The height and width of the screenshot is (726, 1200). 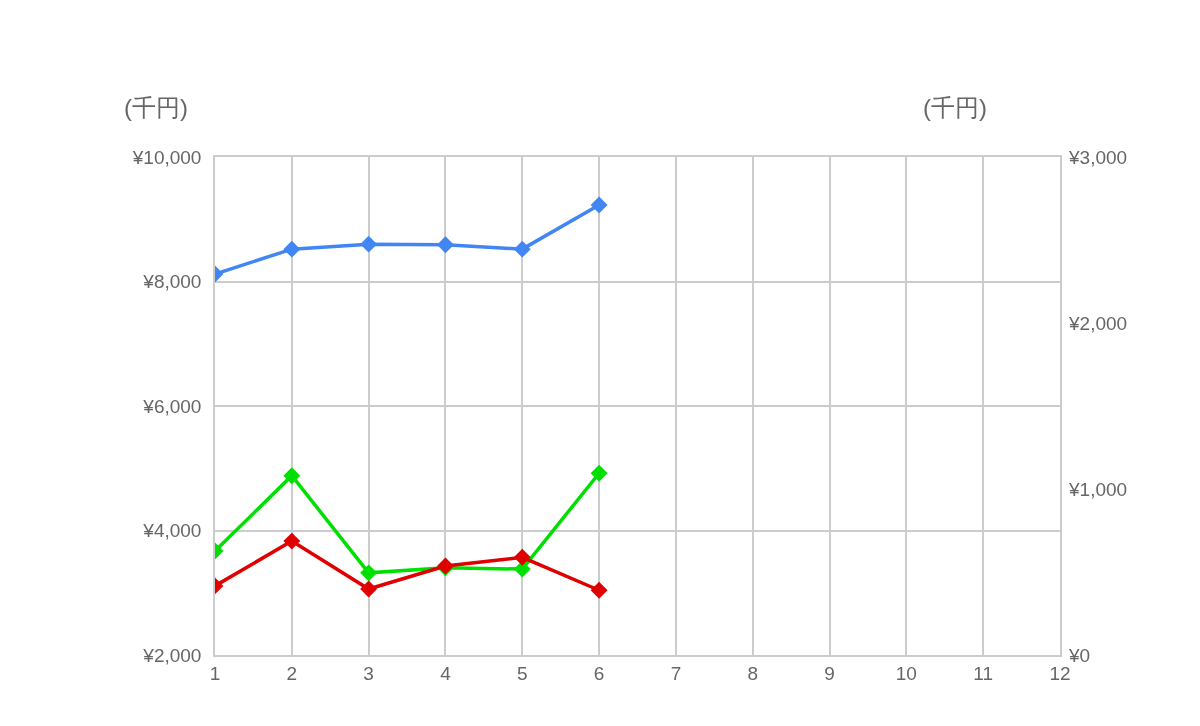 What do you see at coordinates (1098, 489) in the screenshot?
I see `y2-tick-label: ¥1,000` at bounding box center [1098, 489].